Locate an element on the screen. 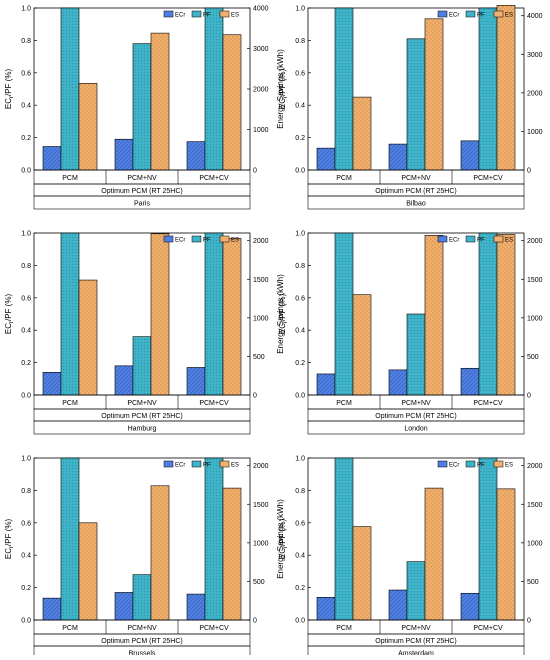 This screenshot has height=660, width=550. right-tick-label: 4000 is located at coordinates (261, 9).